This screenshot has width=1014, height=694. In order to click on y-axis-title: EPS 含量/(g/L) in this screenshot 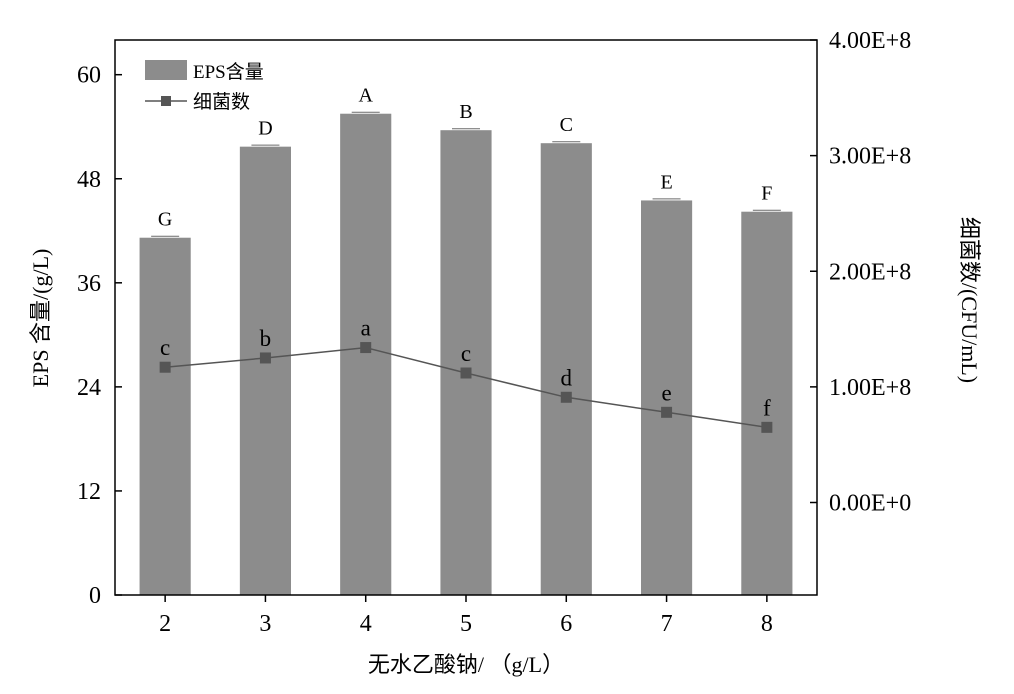, I will do `click(40, 318)`.